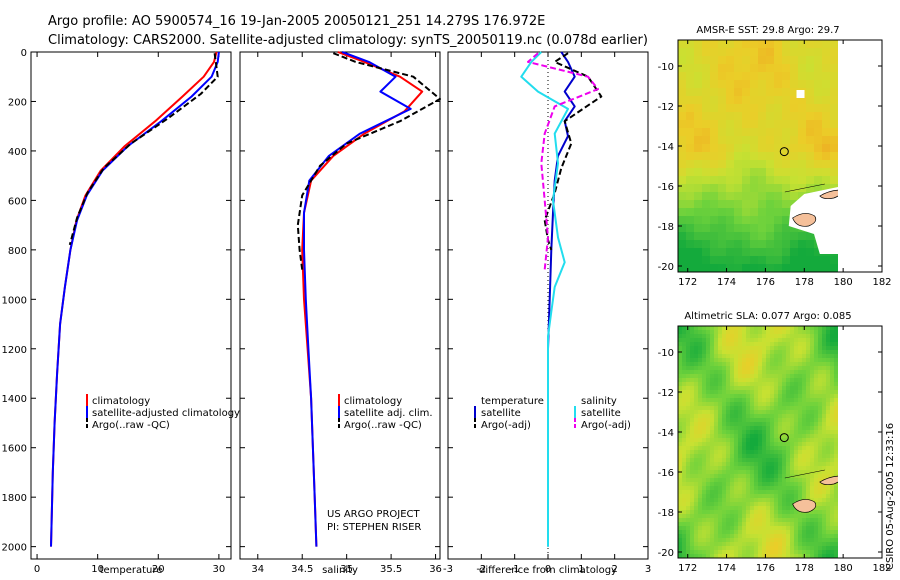 This screenshot has height=580, width=900. What do you see at coordinates (666, 67) in the screenshot?
I see `map-y-tick-label: -10` at bounding box center [666, 67].